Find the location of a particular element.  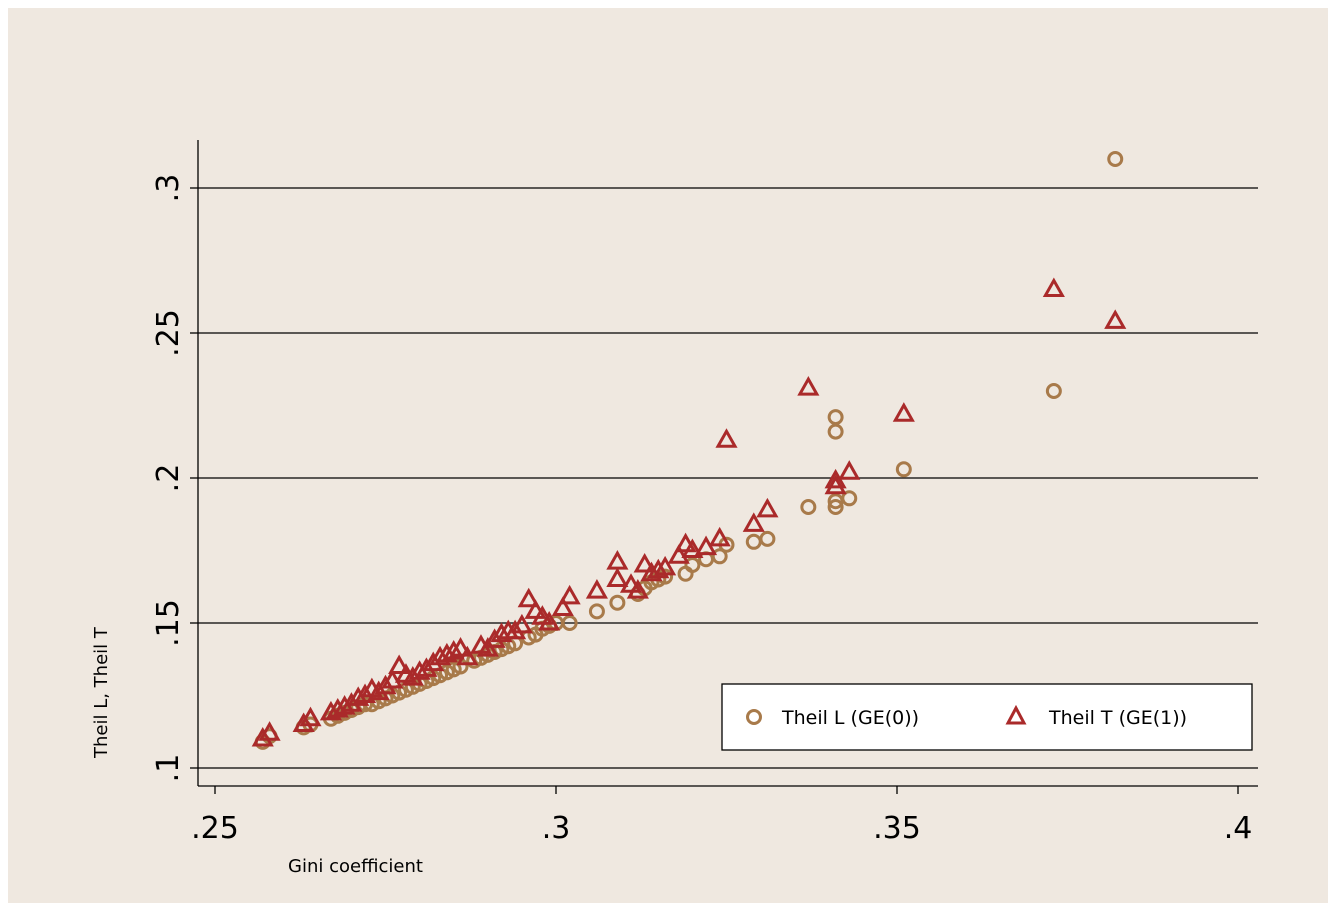

y-tick-label: .15 is located at coordinates (168, 623).